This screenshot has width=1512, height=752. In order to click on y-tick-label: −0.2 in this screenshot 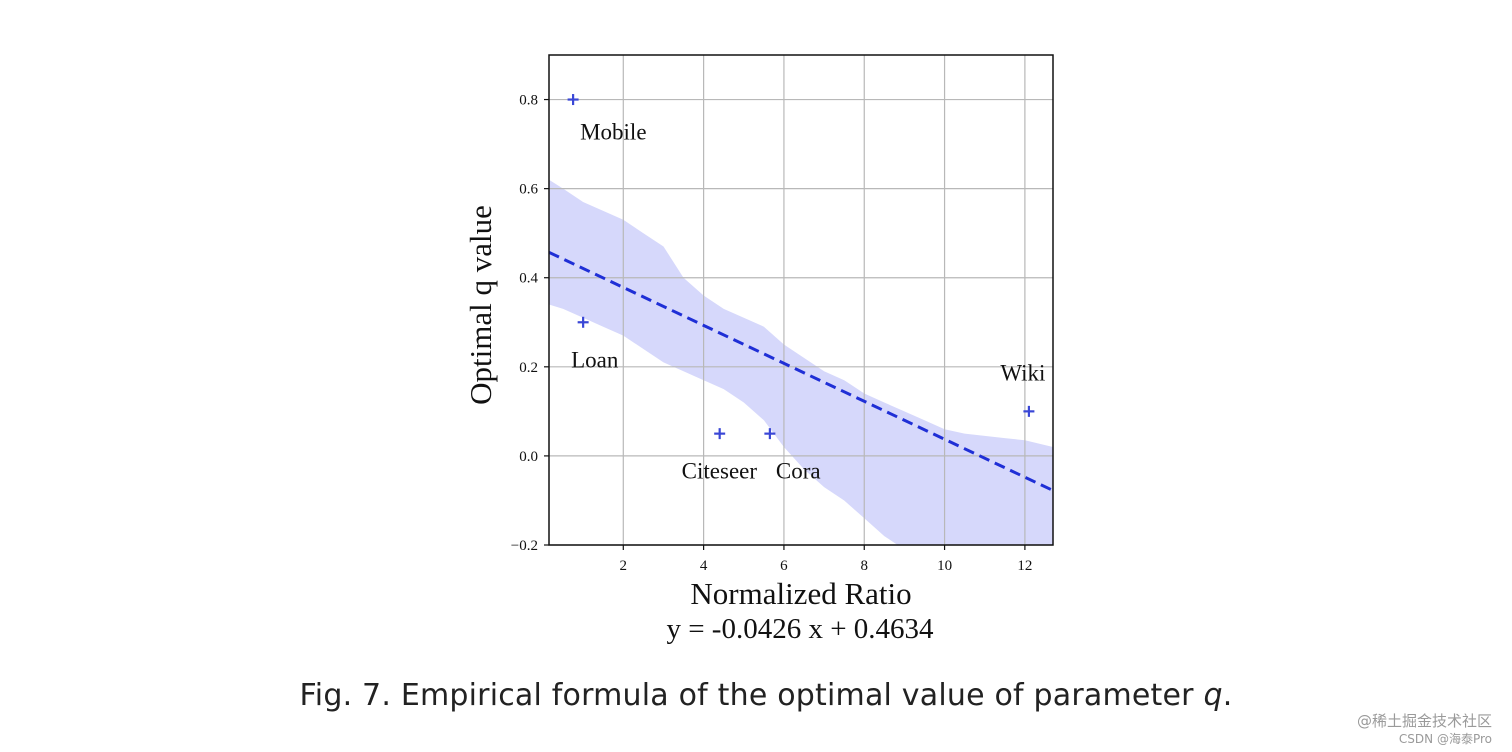, I will do `click(524, 546)`.